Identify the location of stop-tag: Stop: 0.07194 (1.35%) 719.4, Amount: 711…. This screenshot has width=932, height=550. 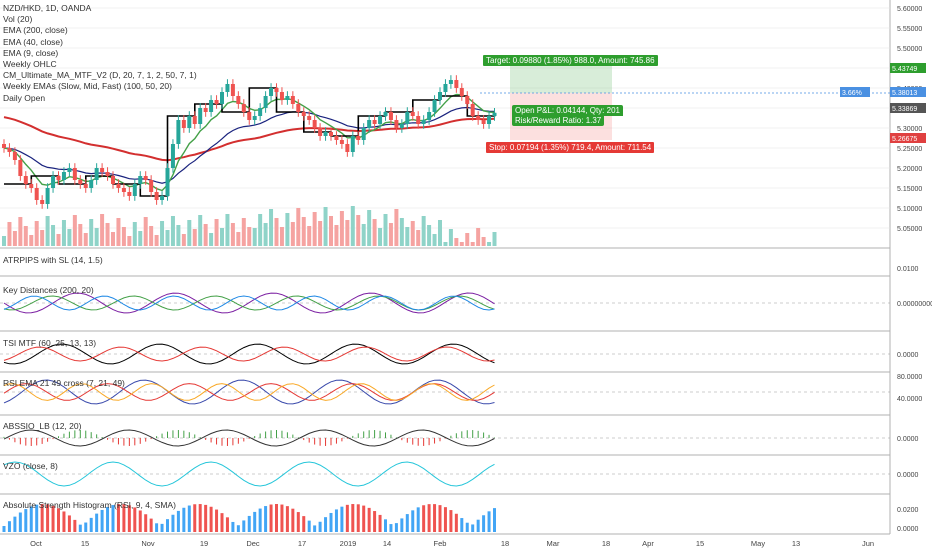
(570, 147).